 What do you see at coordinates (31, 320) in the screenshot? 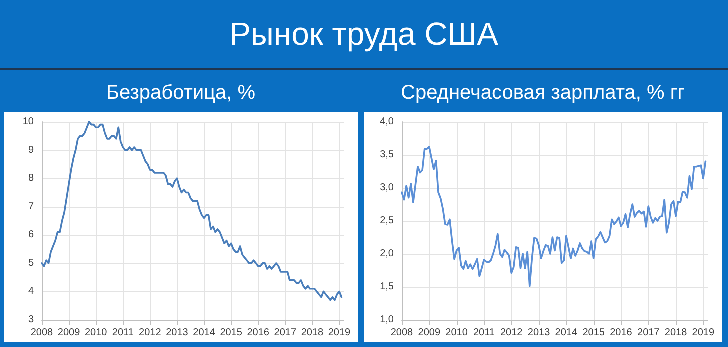
I see `y-tick-label: 3` at bounding box center [31, 320].